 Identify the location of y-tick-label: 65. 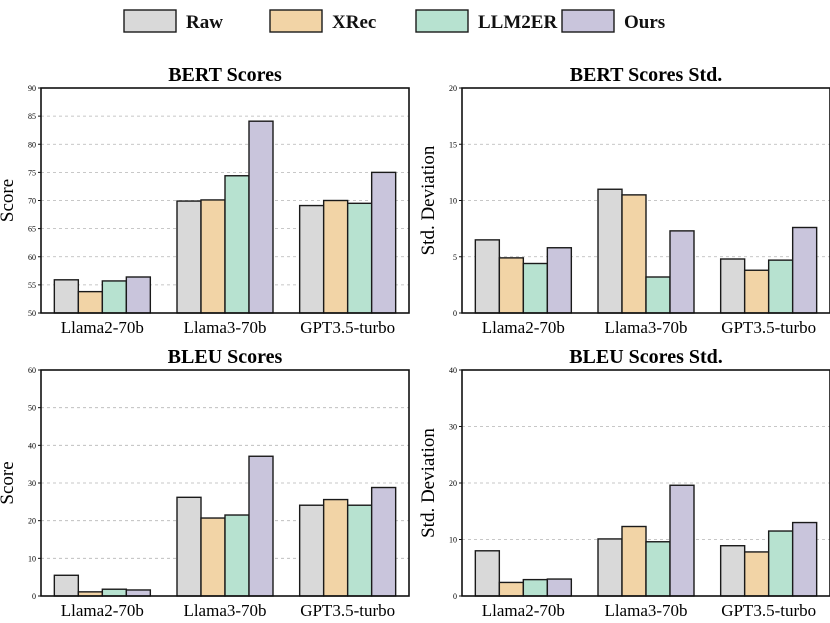
(32, 229).